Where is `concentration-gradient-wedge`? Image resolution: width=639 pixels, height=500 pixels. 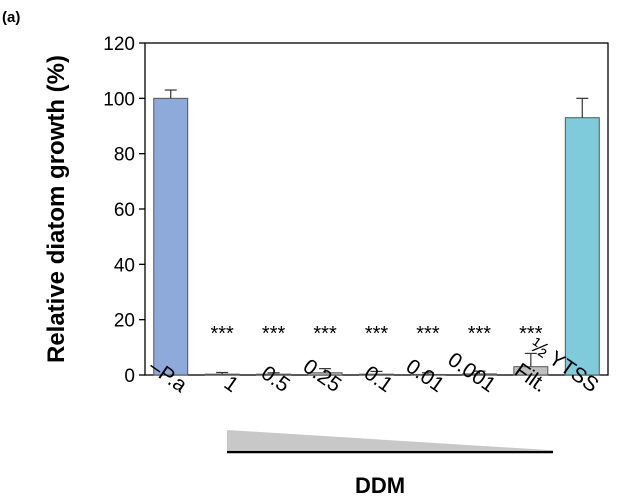
concentration-gradient-wedge is located at coordinates (387, 440).